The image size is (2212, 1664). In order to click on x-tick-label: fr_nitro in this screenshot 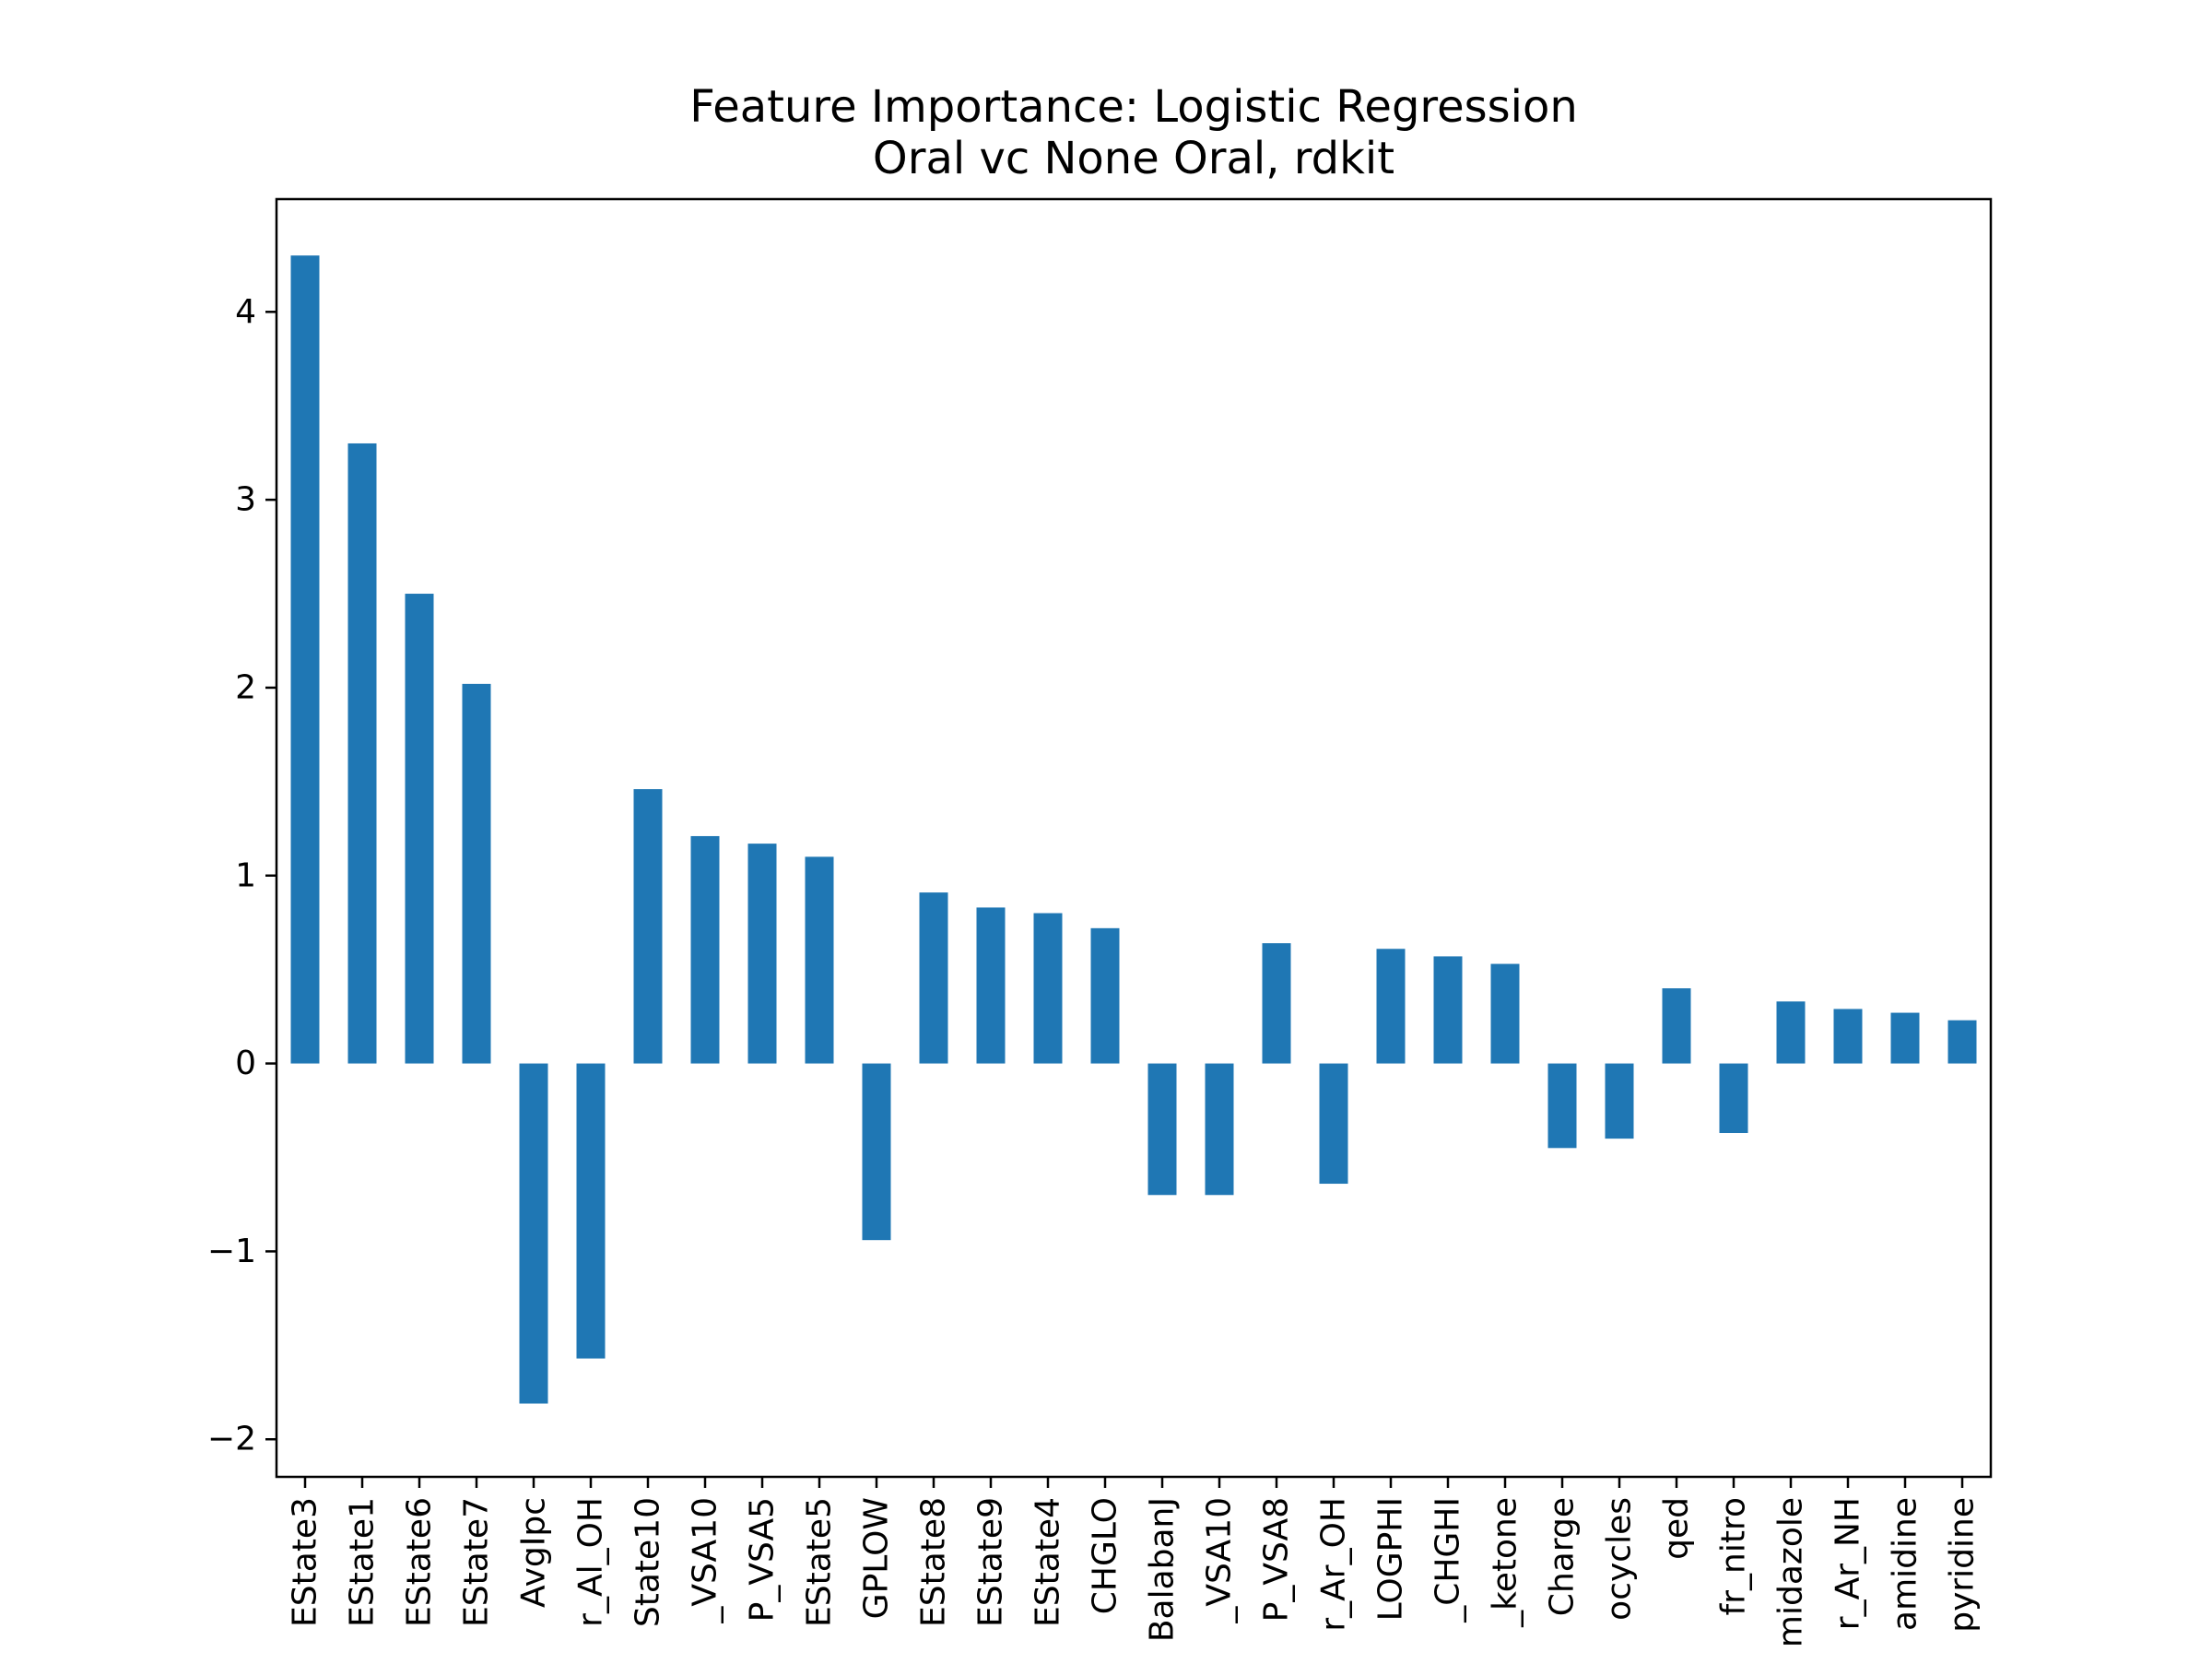, I will do `click(1734, 1556)`.